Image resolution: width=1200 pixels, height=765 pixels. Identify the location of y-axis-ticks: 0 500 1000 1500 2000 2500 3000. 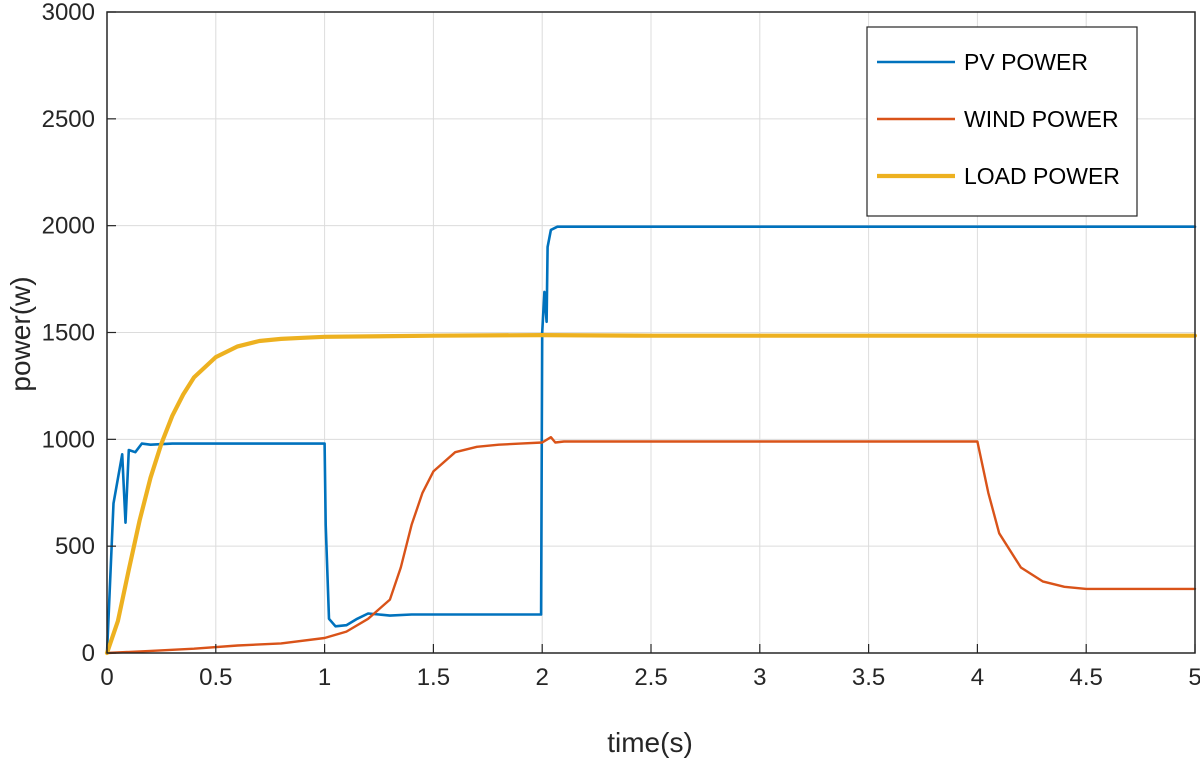
(79, 333).